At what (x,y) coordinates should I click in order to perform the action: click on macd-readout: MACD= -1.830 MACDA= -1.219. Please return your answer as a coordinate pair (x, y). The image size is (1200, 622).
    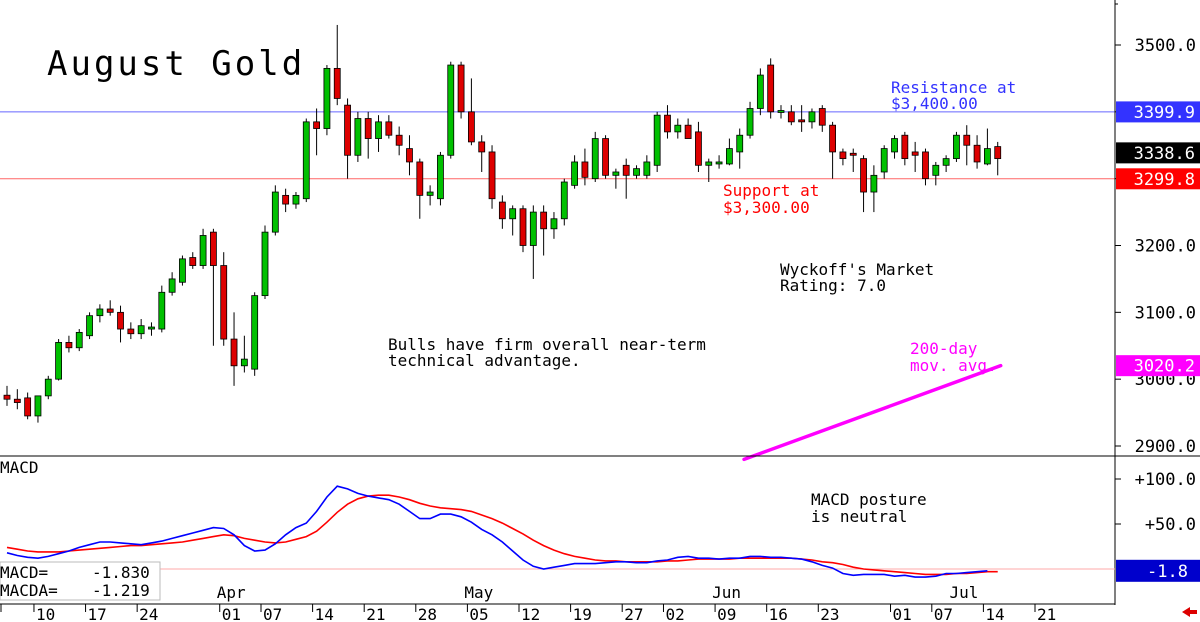
    Looking at the image, I should click on (80, 581).